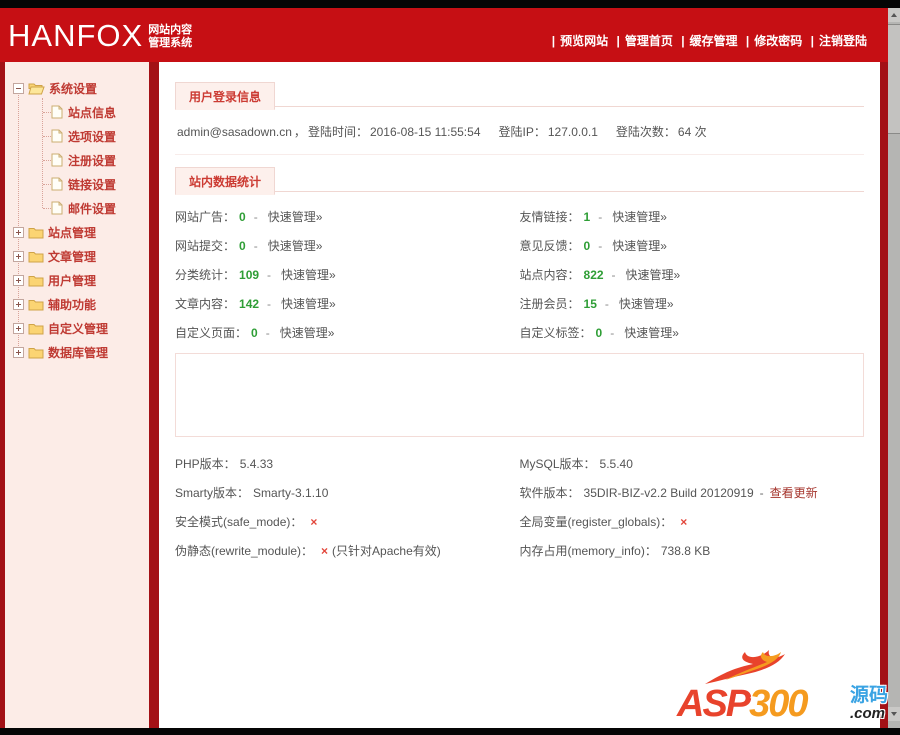 The image size is (900, 735). I want to click on nav-link-cache-manage: 缓存管理, so click(713, 41).